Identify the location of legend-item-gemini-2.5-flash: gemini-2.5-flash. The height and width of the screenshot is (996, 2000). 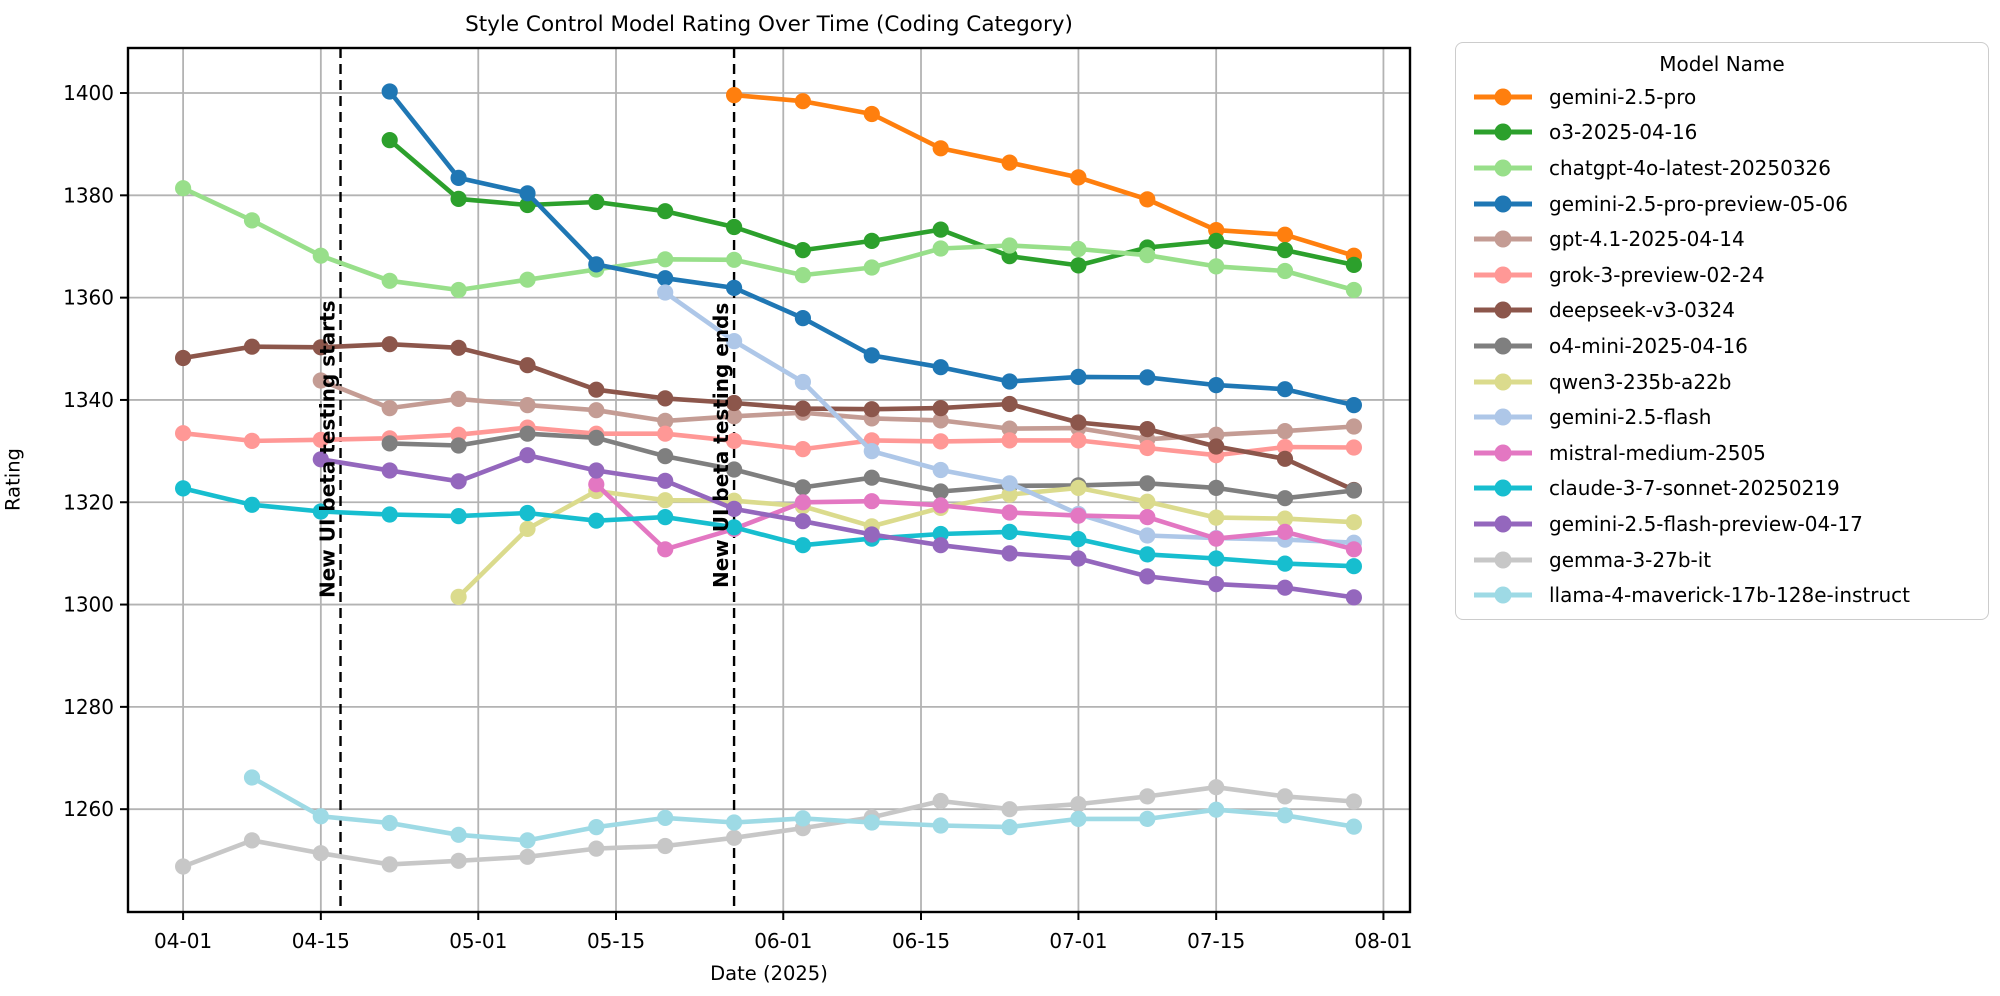
(1722, 417).